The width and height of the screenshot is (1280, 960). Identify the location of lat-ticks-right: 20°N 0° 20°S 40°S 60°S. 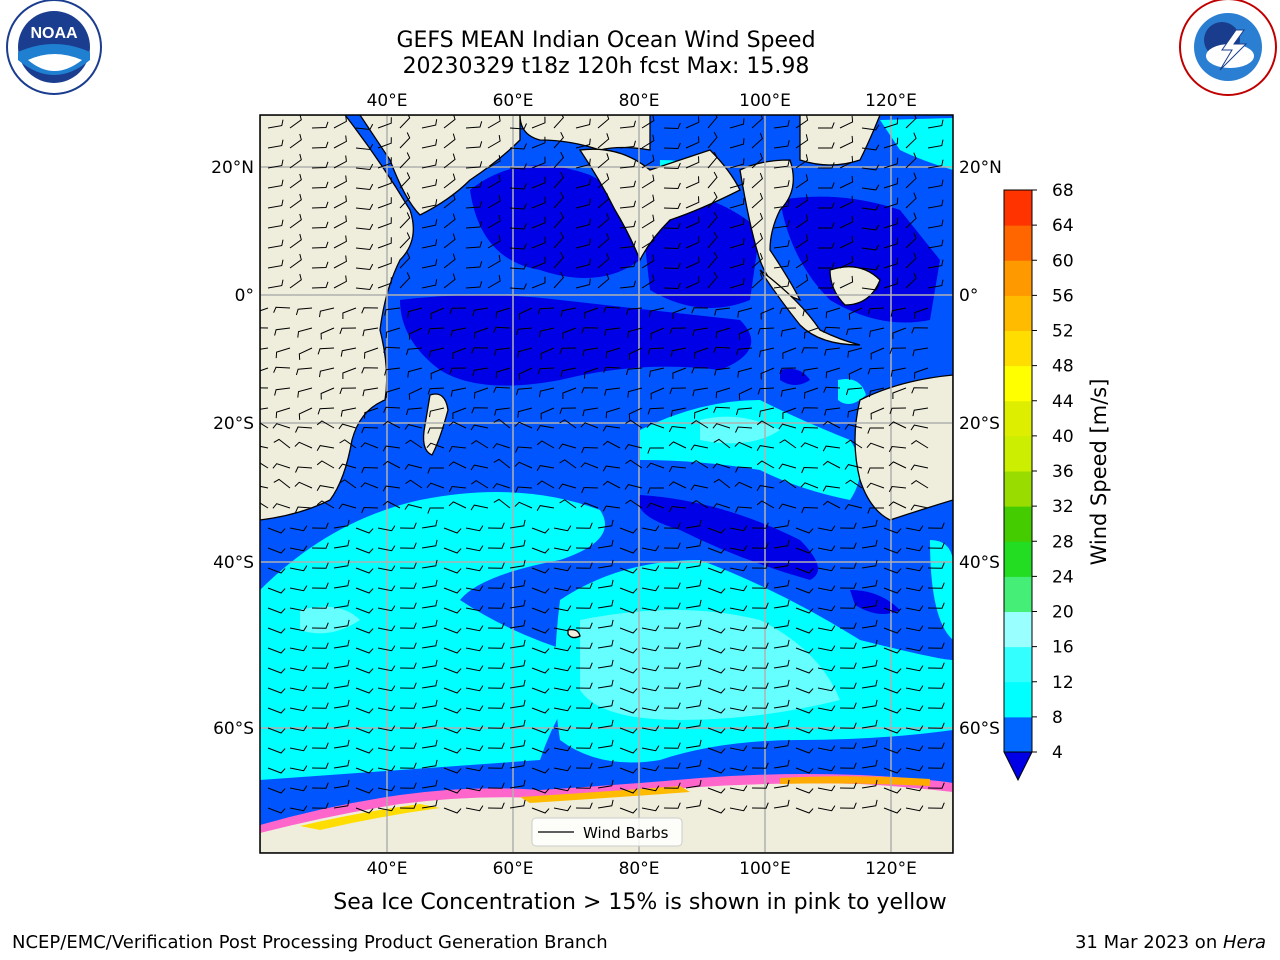
(980, 448).